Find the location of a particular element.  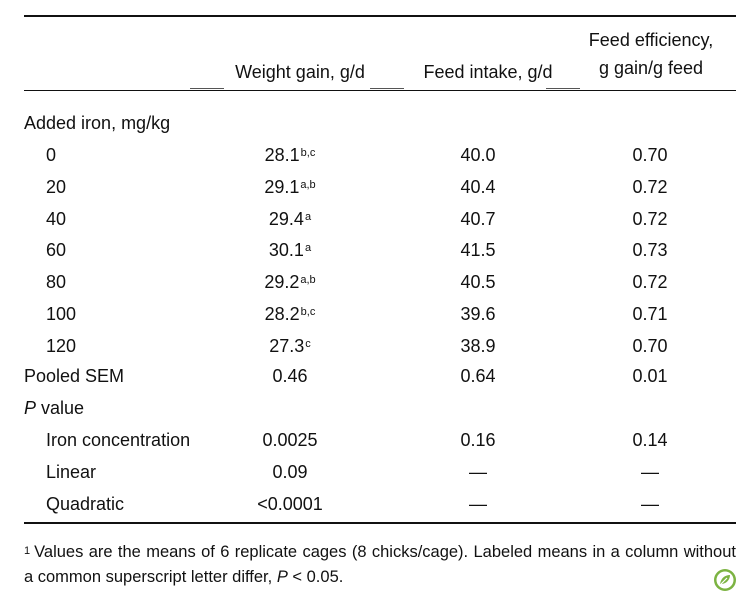

weight-gain-value: 29.4 is located at coordinates (286, 218).